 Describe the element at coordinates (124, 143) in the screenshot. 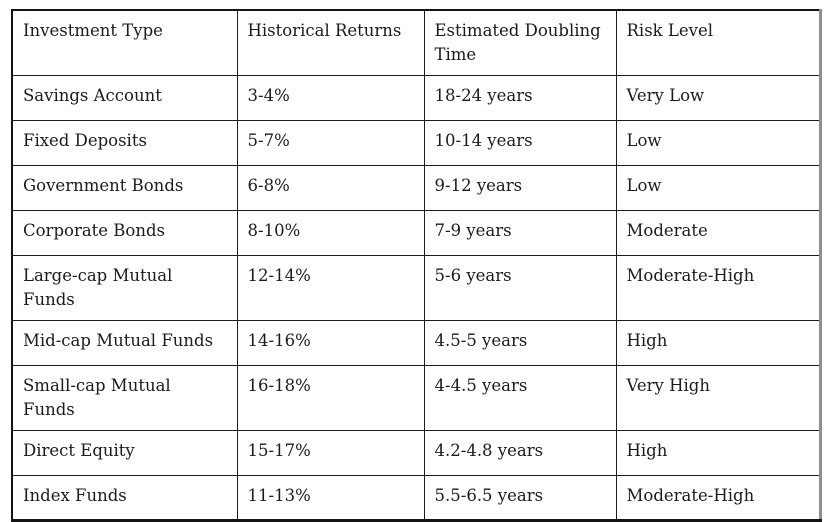

I see `cell-investment-type: Fixed Deposits` at that location.